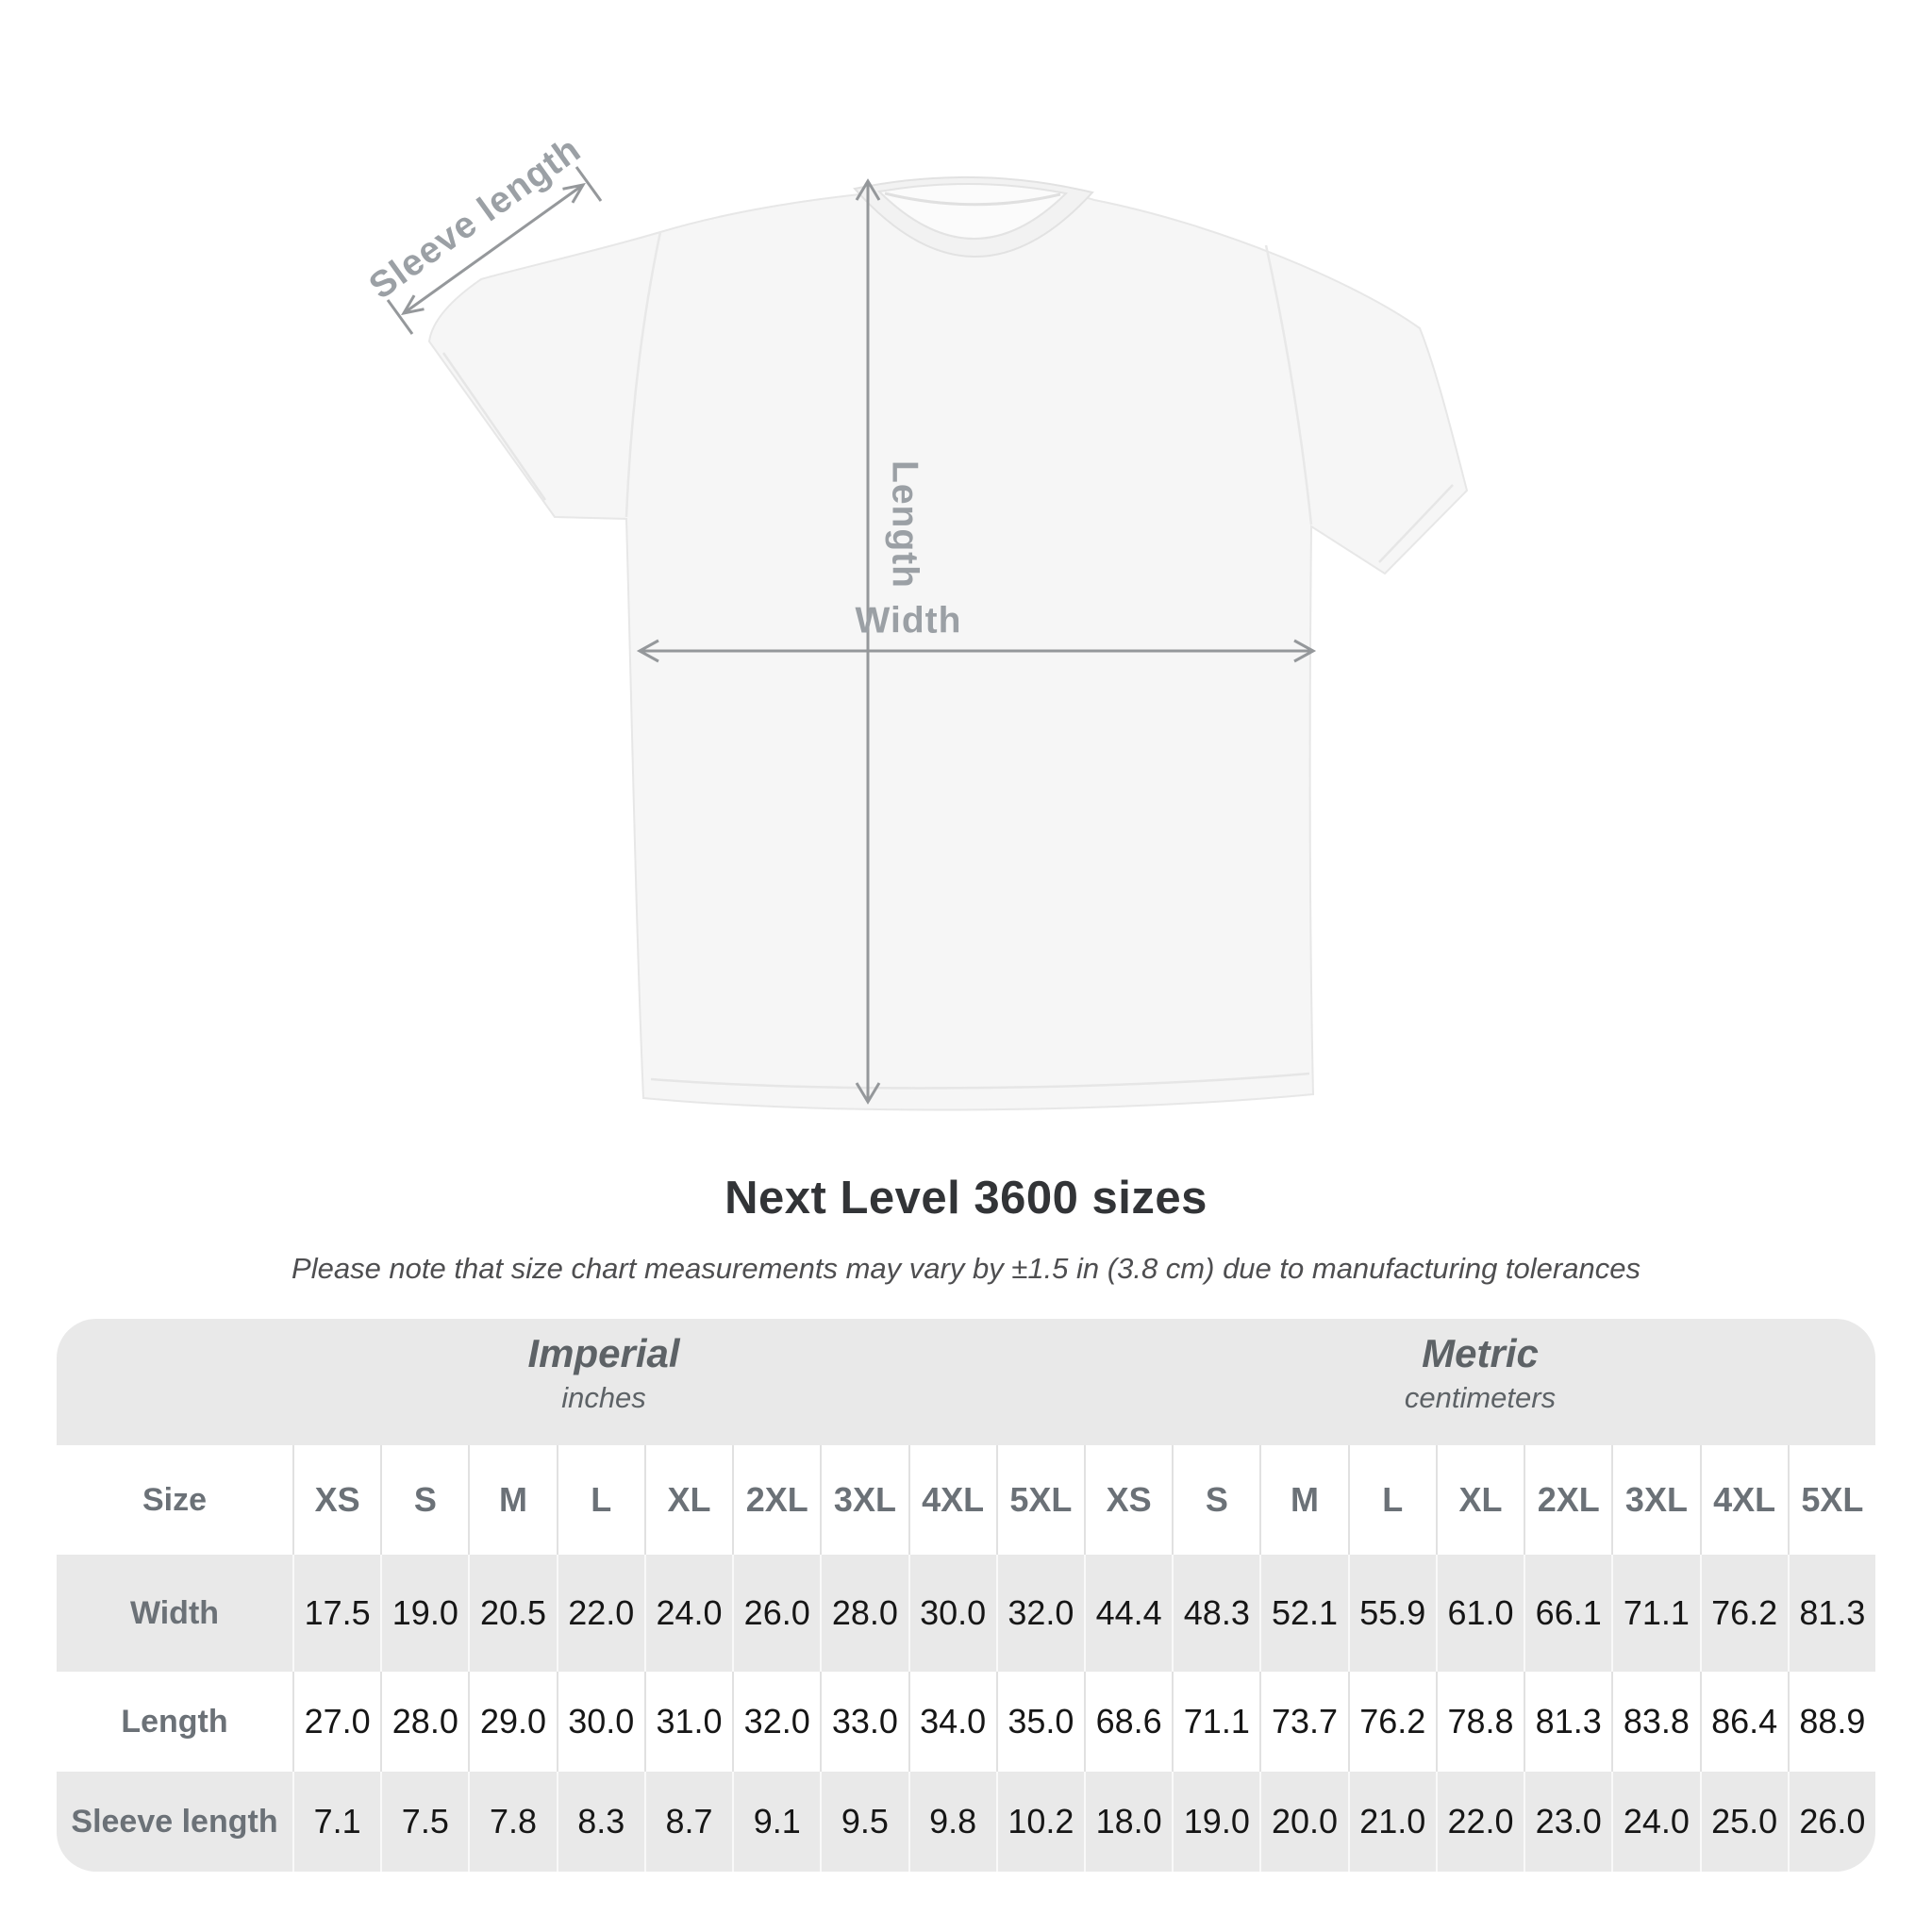  What do you see at coordinates (1831, 1822) in the screenshot?
I see `value-metric: 26.0` at bounding box center [1831, 1822].